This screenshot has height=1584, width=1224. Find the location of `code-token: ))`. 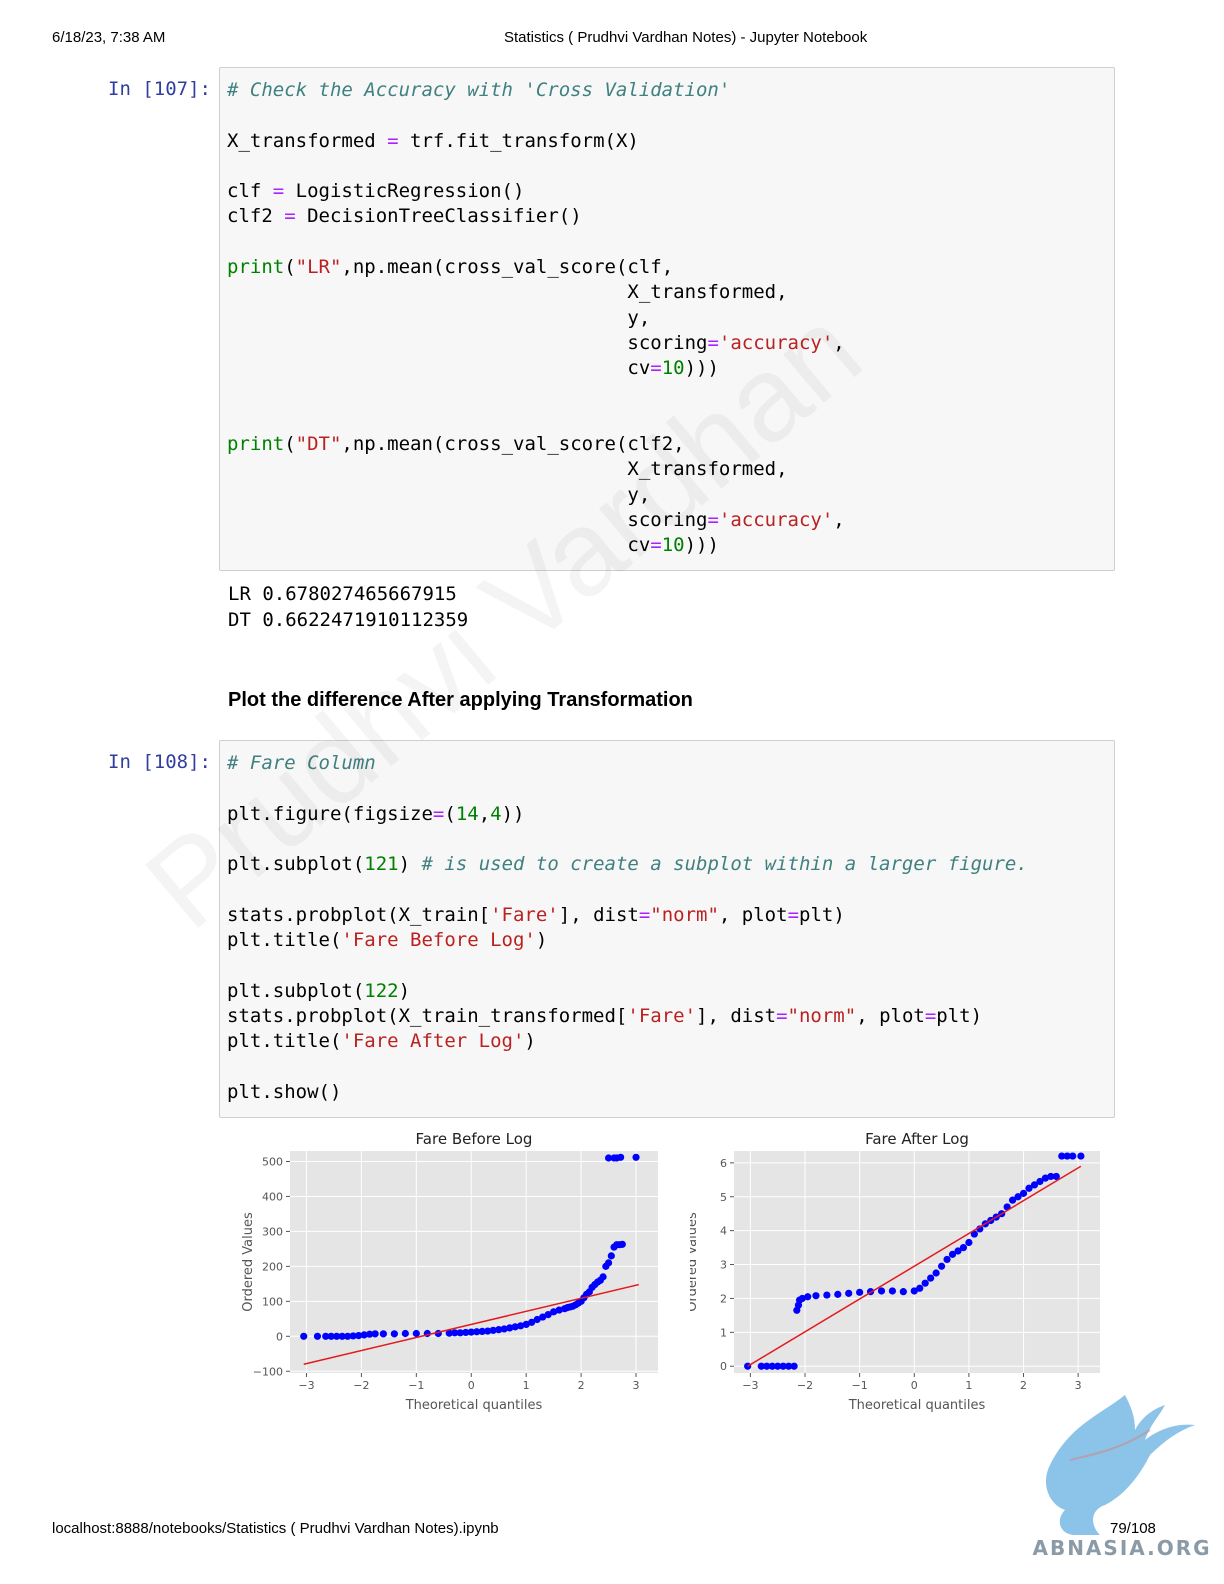

code-token: )) is located at coordinates (513, 814).